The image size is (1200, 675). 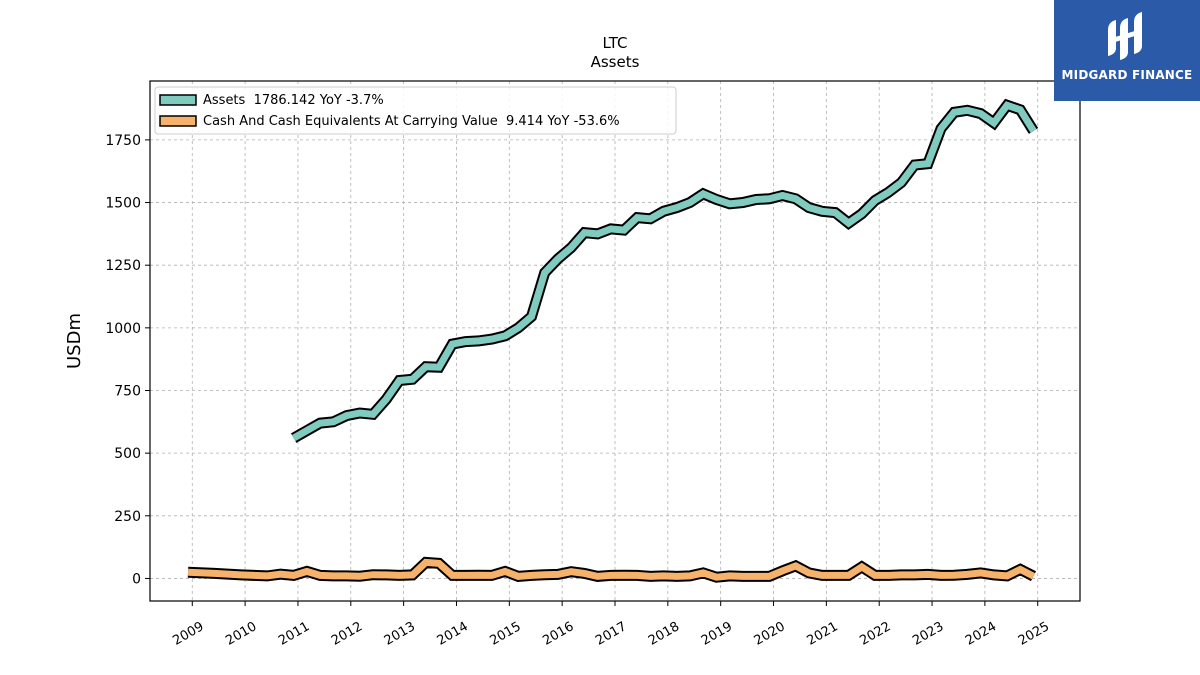 I want to click on x-tick-label: 2024, so click(x=981, y=634).